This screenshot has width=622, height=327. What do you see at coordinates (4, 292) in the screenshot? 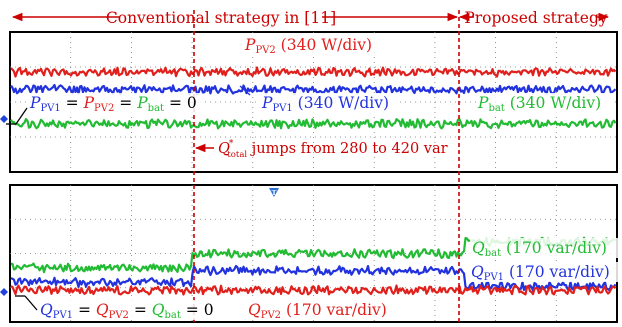
I see `bottom-ground-marker` at bounding box center [4, 292].